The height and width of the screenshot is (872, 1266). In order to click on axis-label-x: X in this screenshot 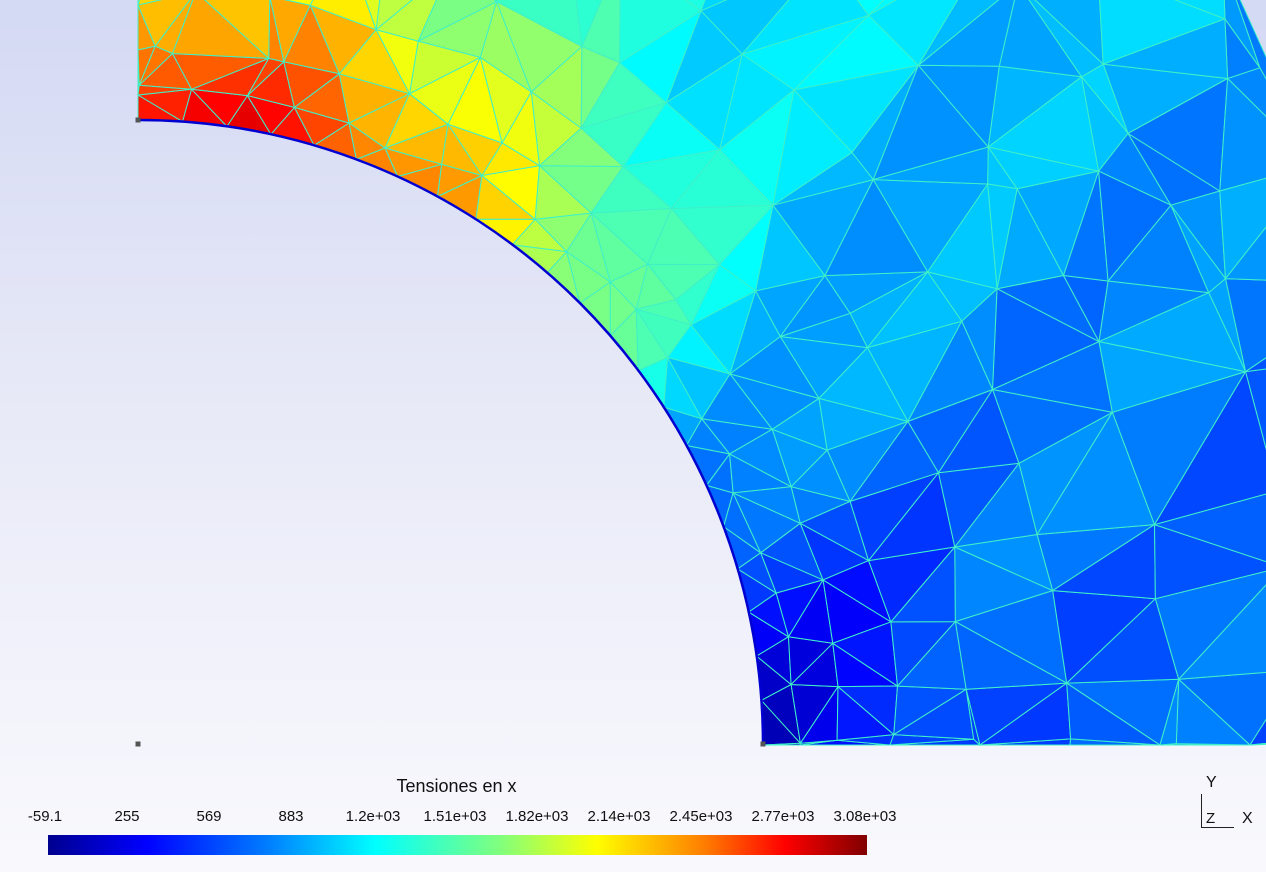, I will do `click(1247, 818)`.